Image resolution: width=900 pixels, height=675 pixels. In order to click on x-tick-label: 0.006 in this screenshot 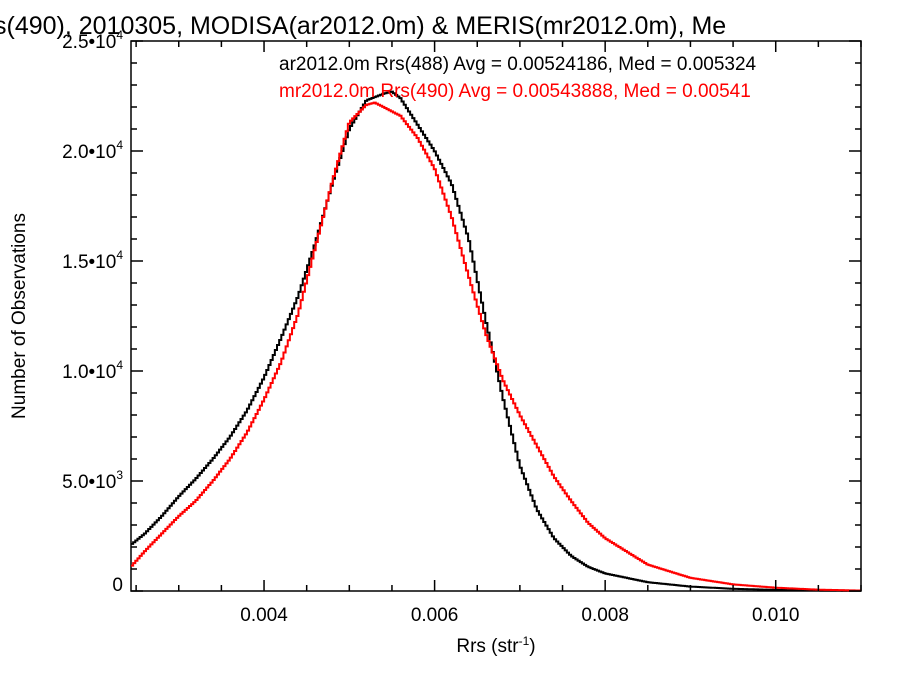, I will do `click(435, 615)`.